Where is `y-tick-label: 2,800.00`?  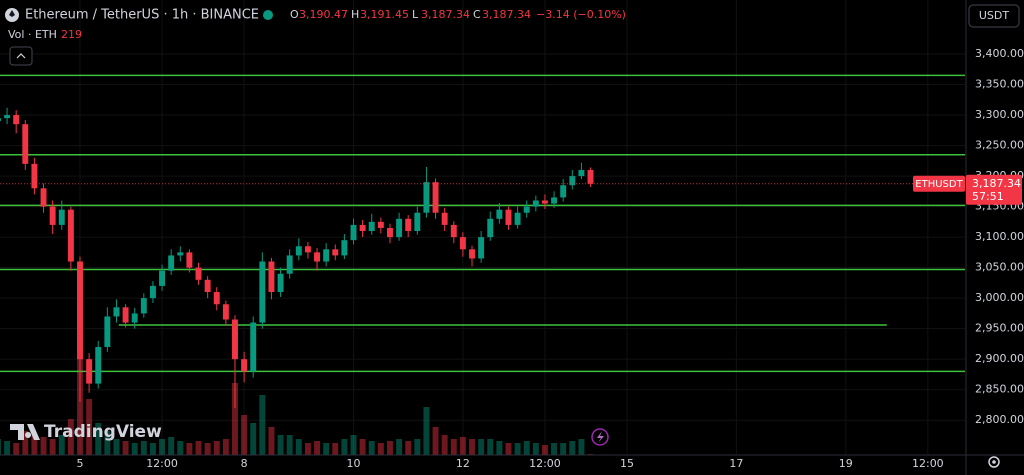 y-tick-label: 2,800.00 is located at coordinates (999, 419).